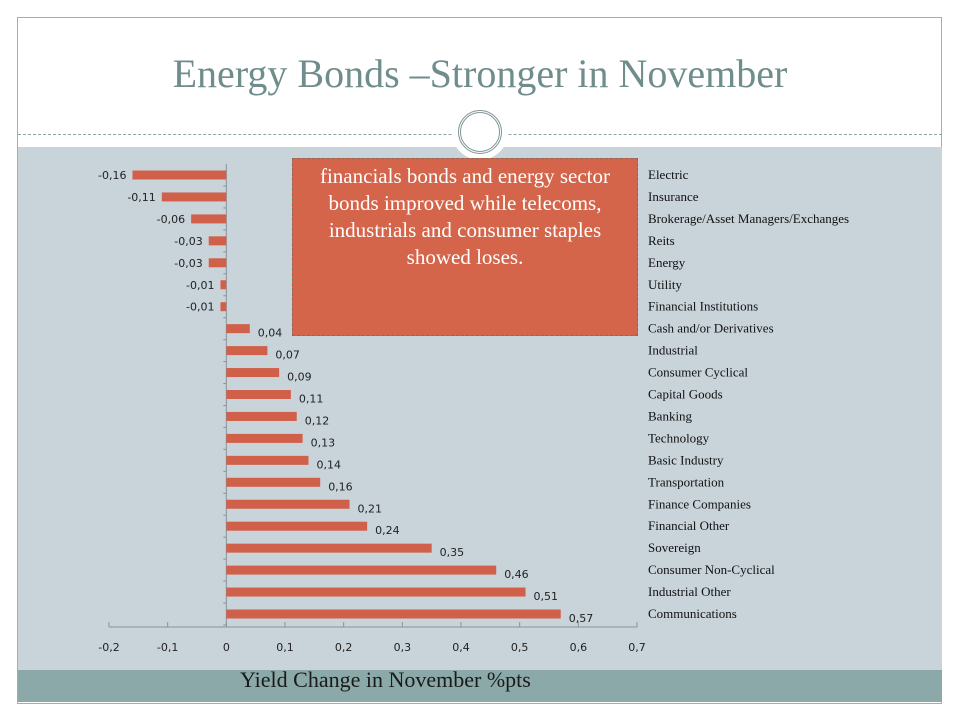  I want to click on data-label: 0,24, so click(387, 530).